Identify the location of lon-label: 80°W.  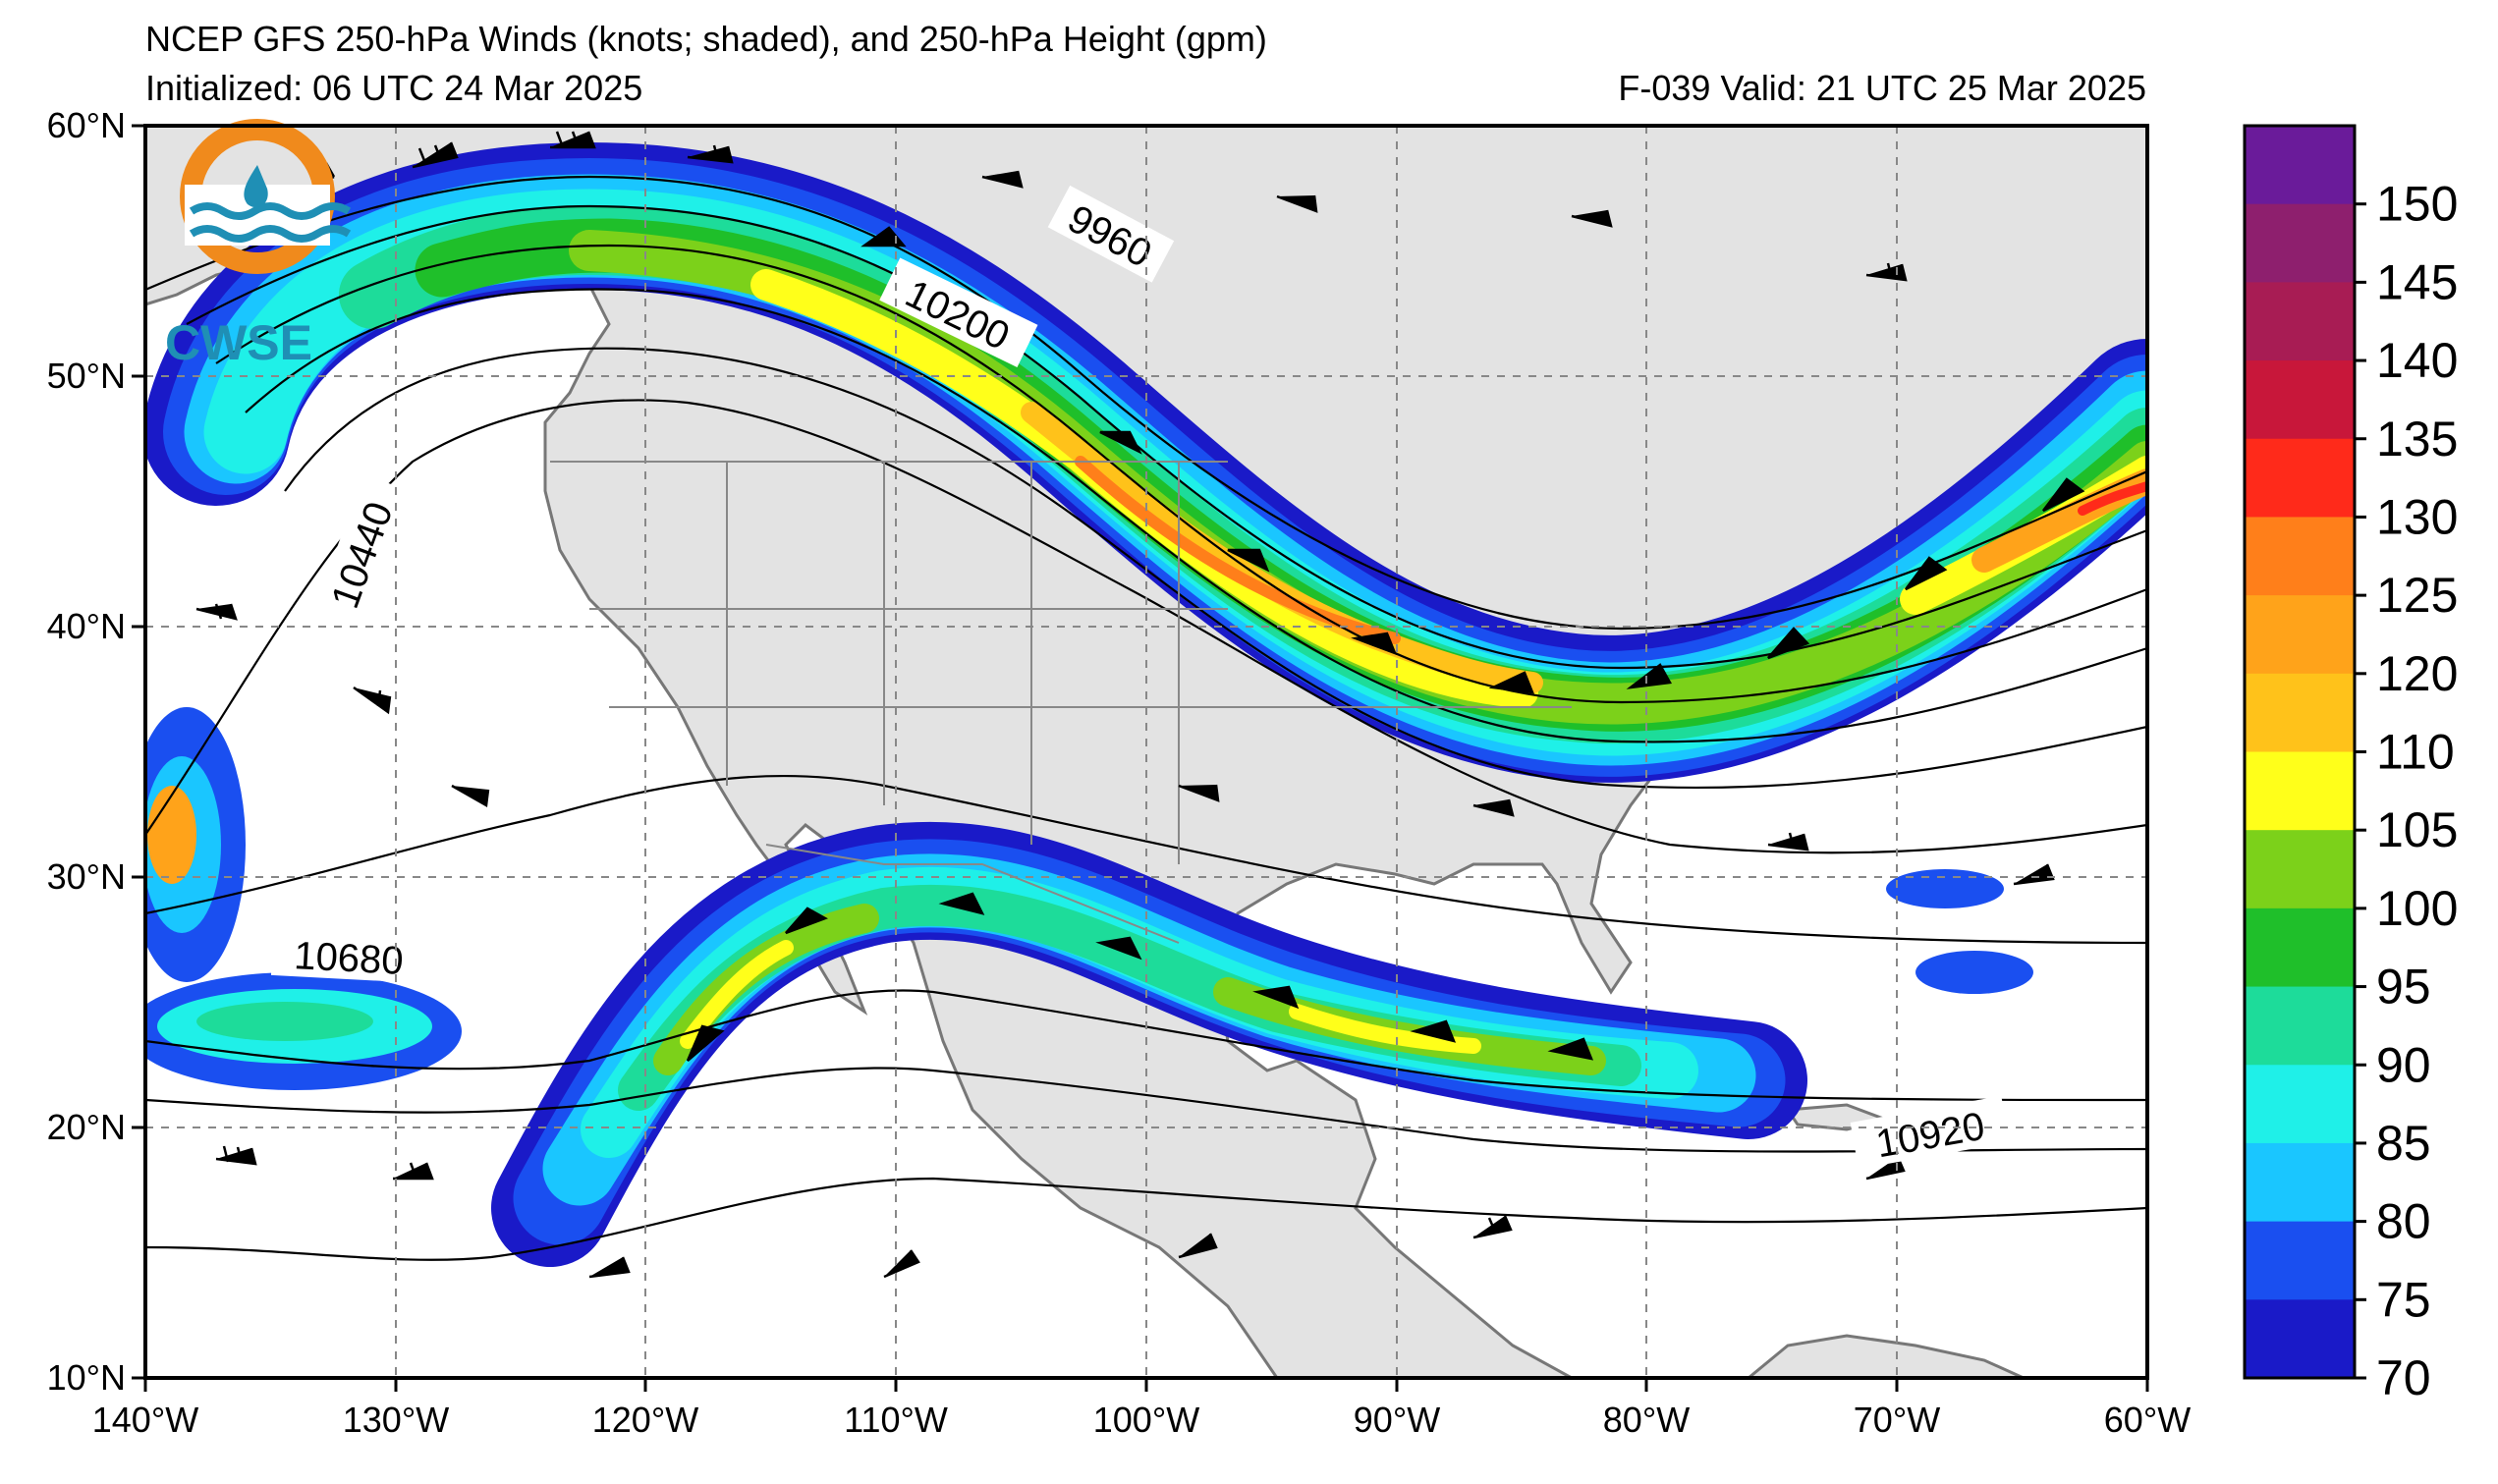
(1647, 1420).